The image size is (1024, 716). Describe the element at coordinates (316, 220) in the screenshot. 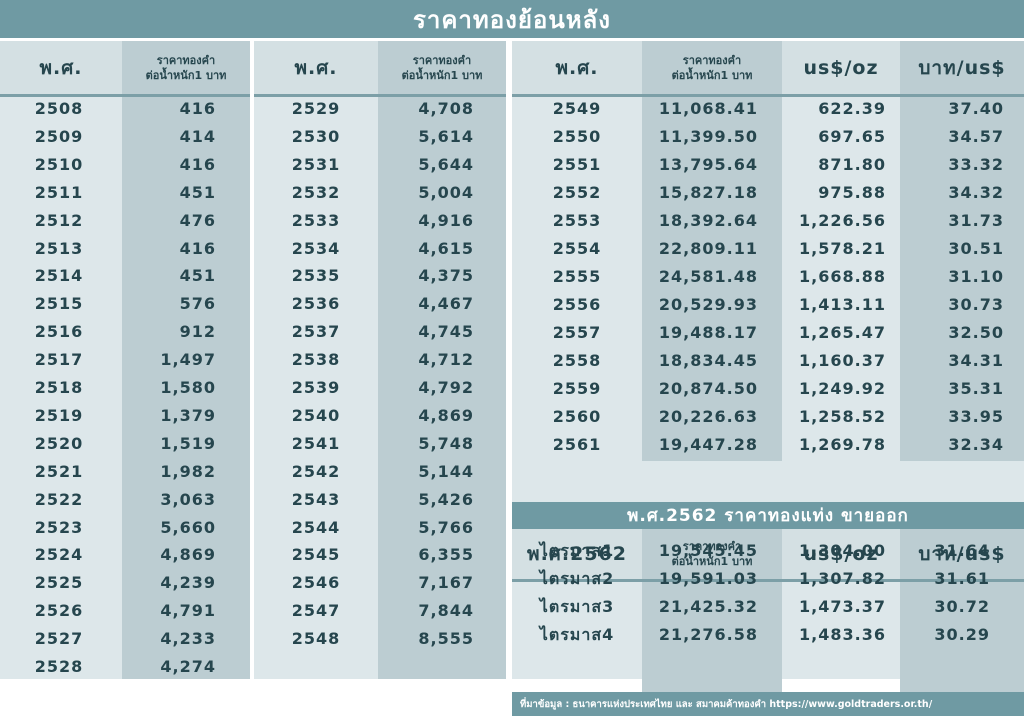

I see `year-cell: 2533` at that location.